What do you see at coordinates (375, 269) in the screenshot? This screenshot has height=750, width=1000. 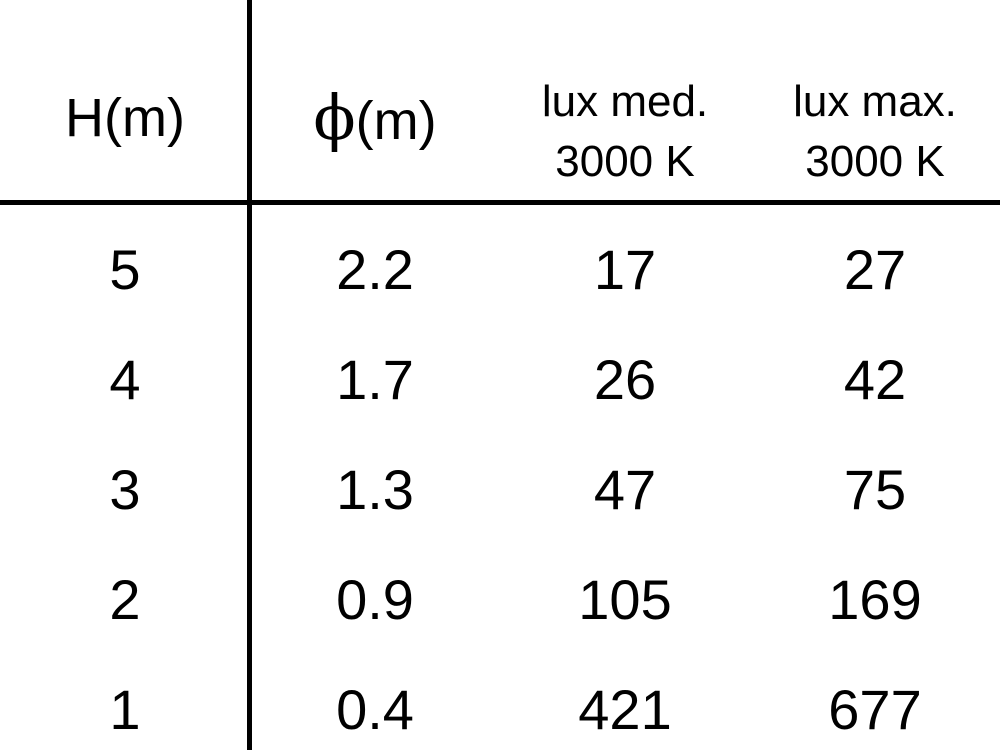 I see `table-cell: 2.2` at bounding box center [375, 269].